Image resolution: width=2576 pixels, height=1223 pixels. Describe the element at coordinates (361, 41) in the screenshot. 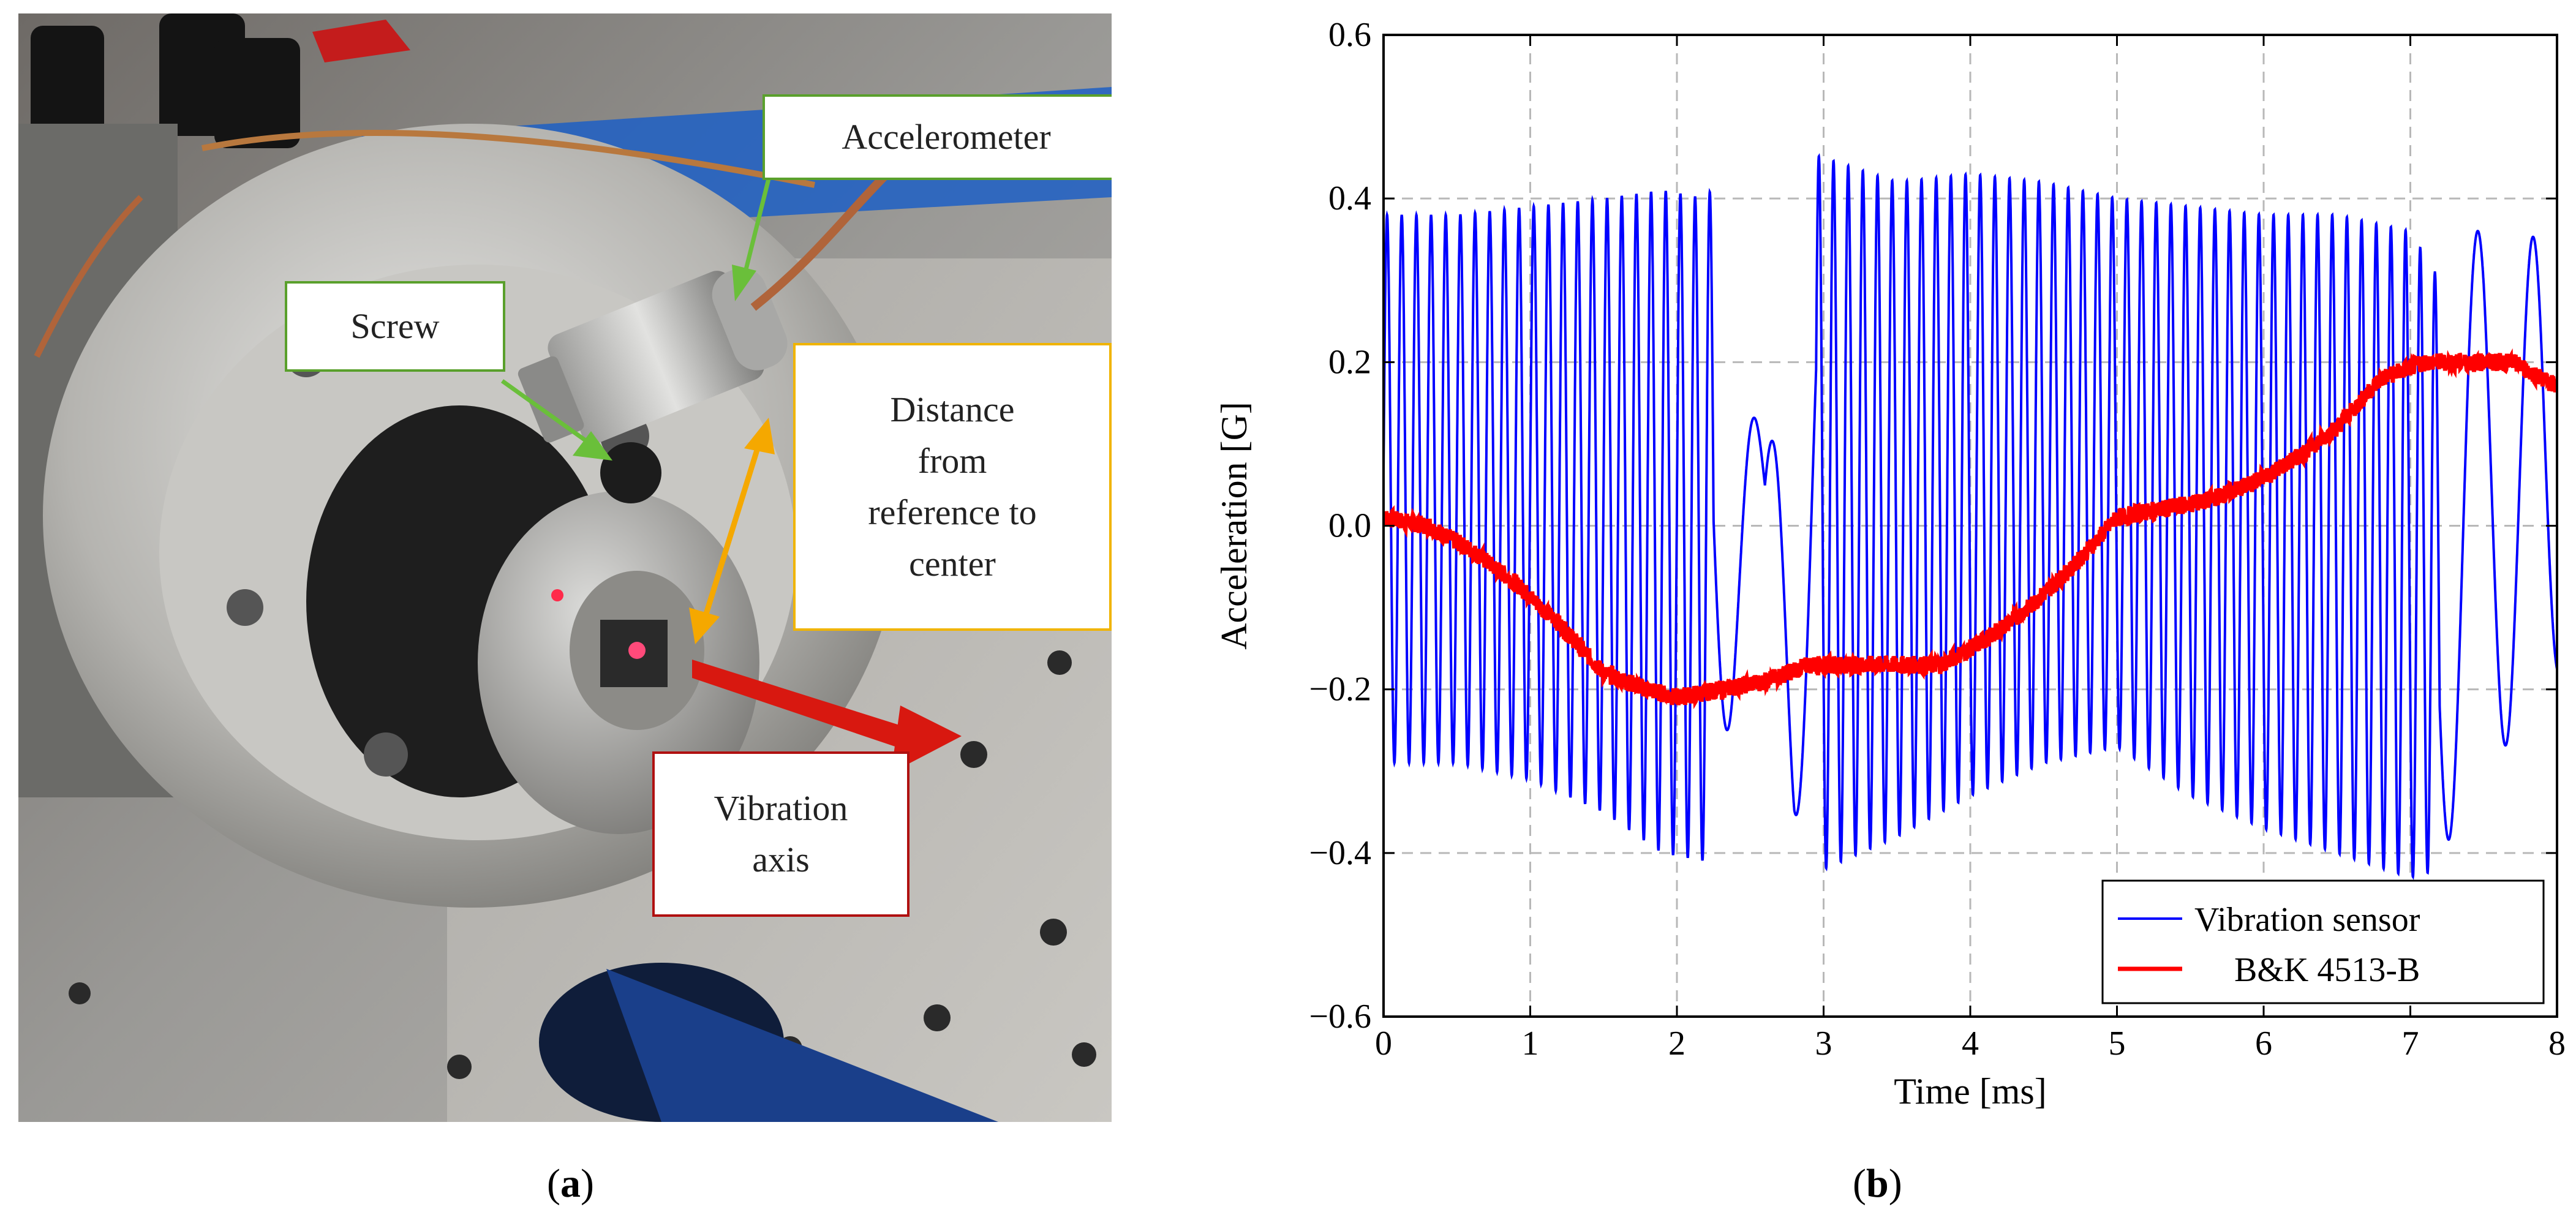

I see `red-connector` at that location.